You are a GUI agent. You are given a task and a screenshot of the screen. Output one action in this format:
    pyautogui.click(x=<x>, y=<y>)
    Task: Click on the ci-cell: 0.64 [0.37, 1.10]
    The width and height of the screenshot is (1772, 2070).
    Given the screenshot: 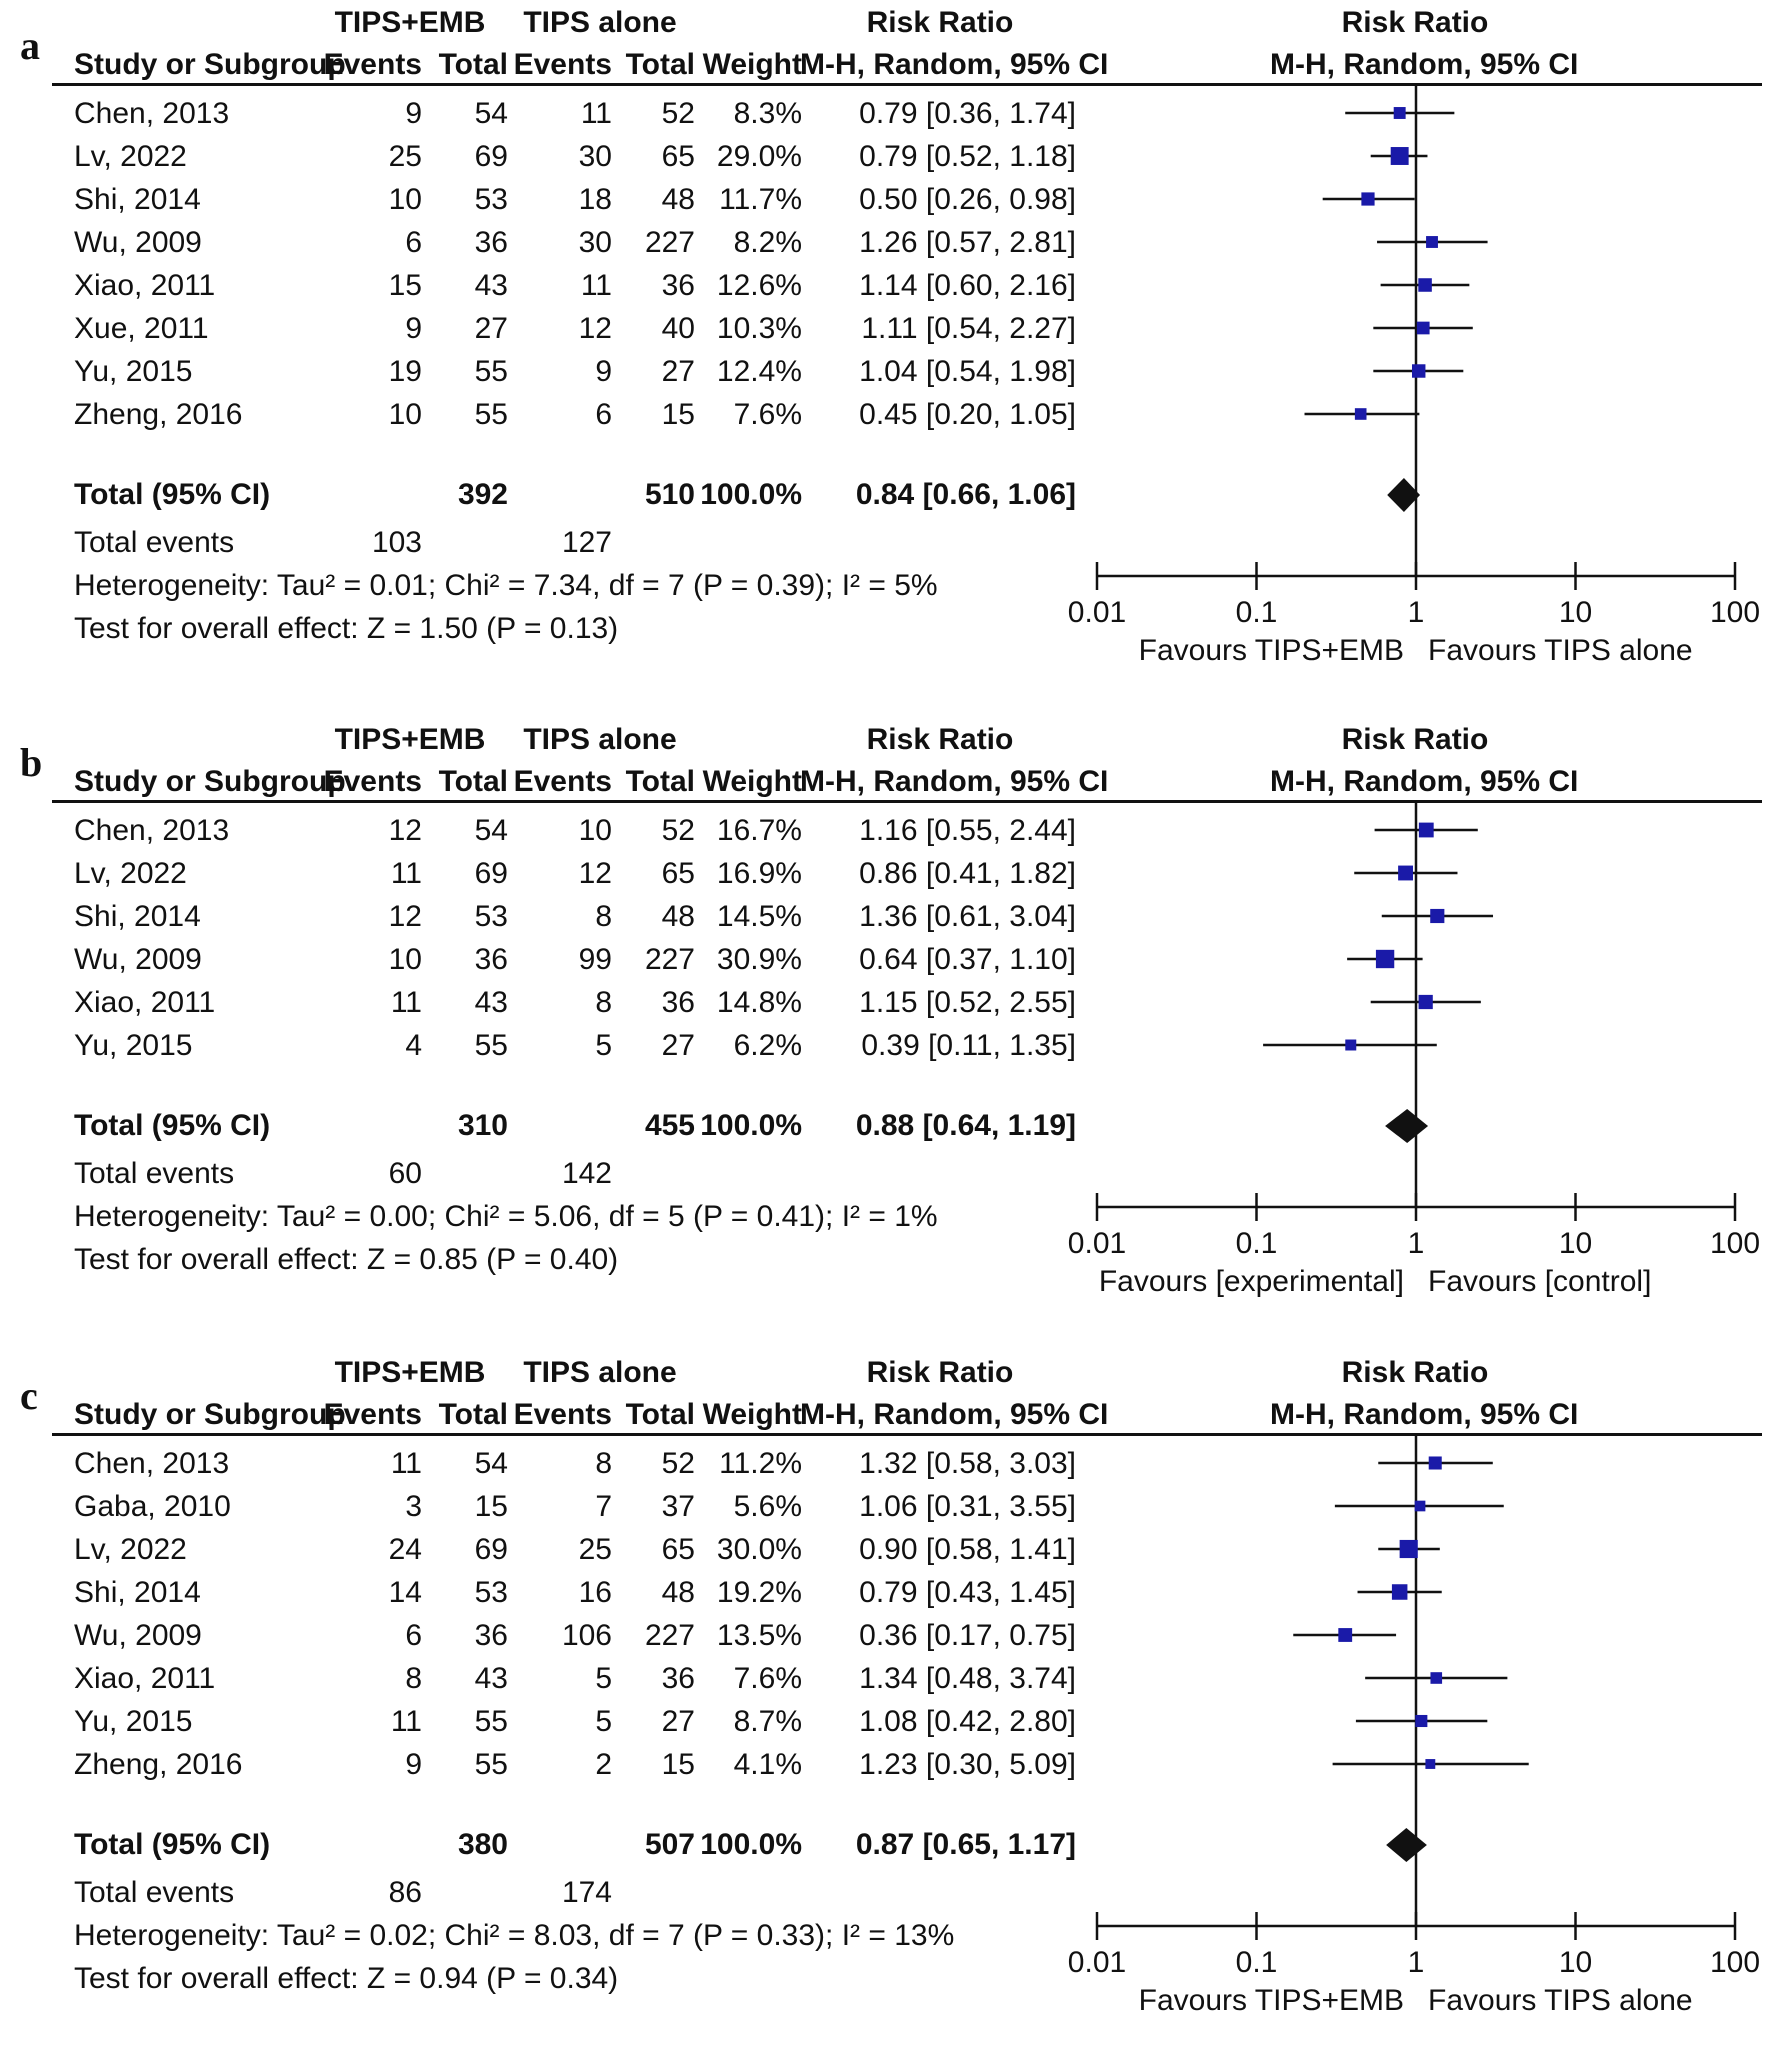 What is the action you would take?
    pyautogui.click(x=967, y=959)
    